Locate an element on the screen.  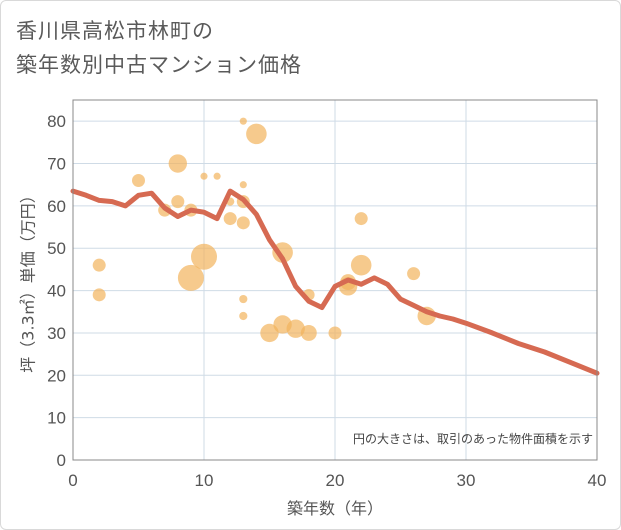
y-tick-label: 70 is located at coordinates (56, 164).